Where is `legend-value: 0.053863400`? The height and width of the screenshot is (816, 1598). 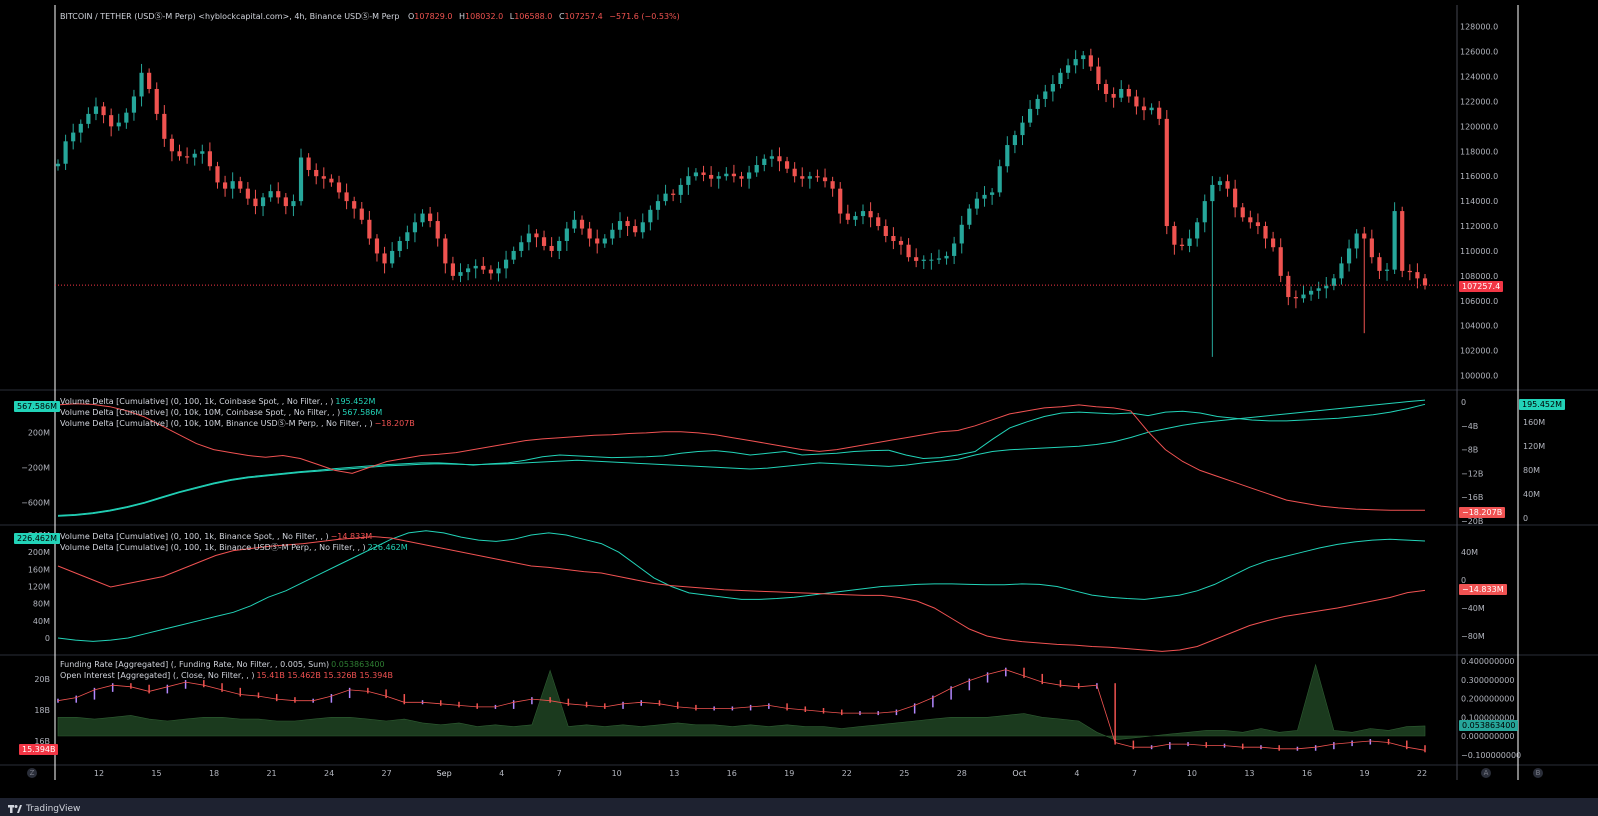
legend-value: 0.053863400 is located at coordinates (358, 664).